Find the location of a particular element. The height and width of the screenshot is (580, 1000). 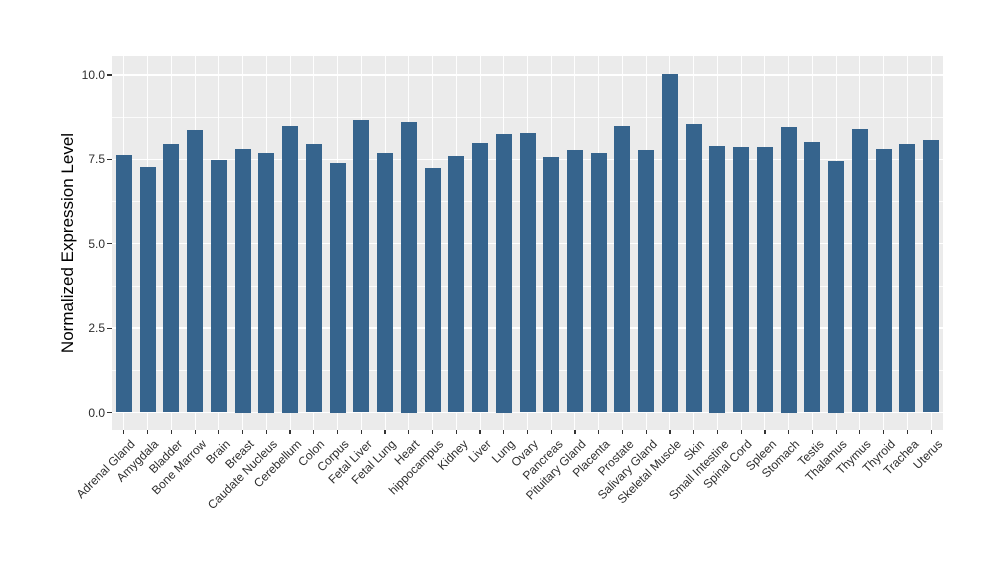

y-tick-label: 10.0 is located at coordinates (93, 75).